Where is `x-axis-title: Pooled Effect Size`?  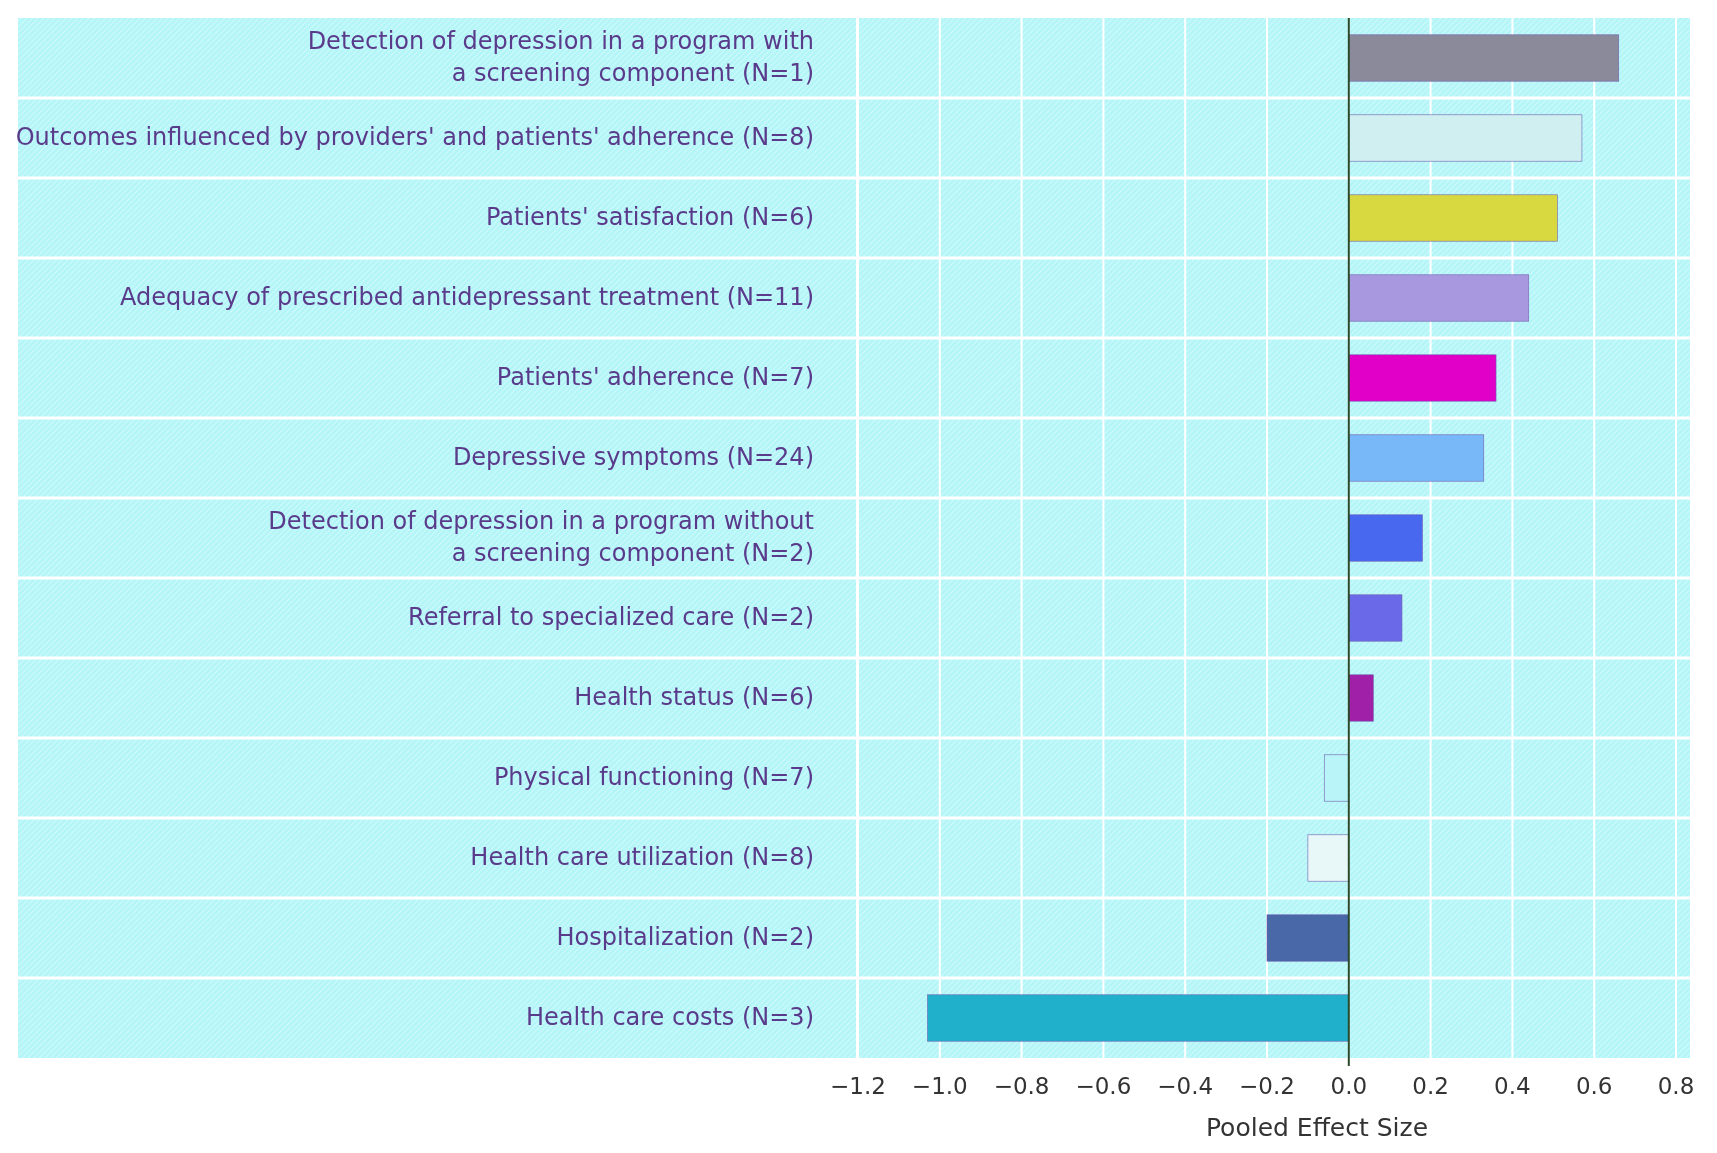
x-axis-title: Pooled Effect Size is located at coordinates (1317, 1127).